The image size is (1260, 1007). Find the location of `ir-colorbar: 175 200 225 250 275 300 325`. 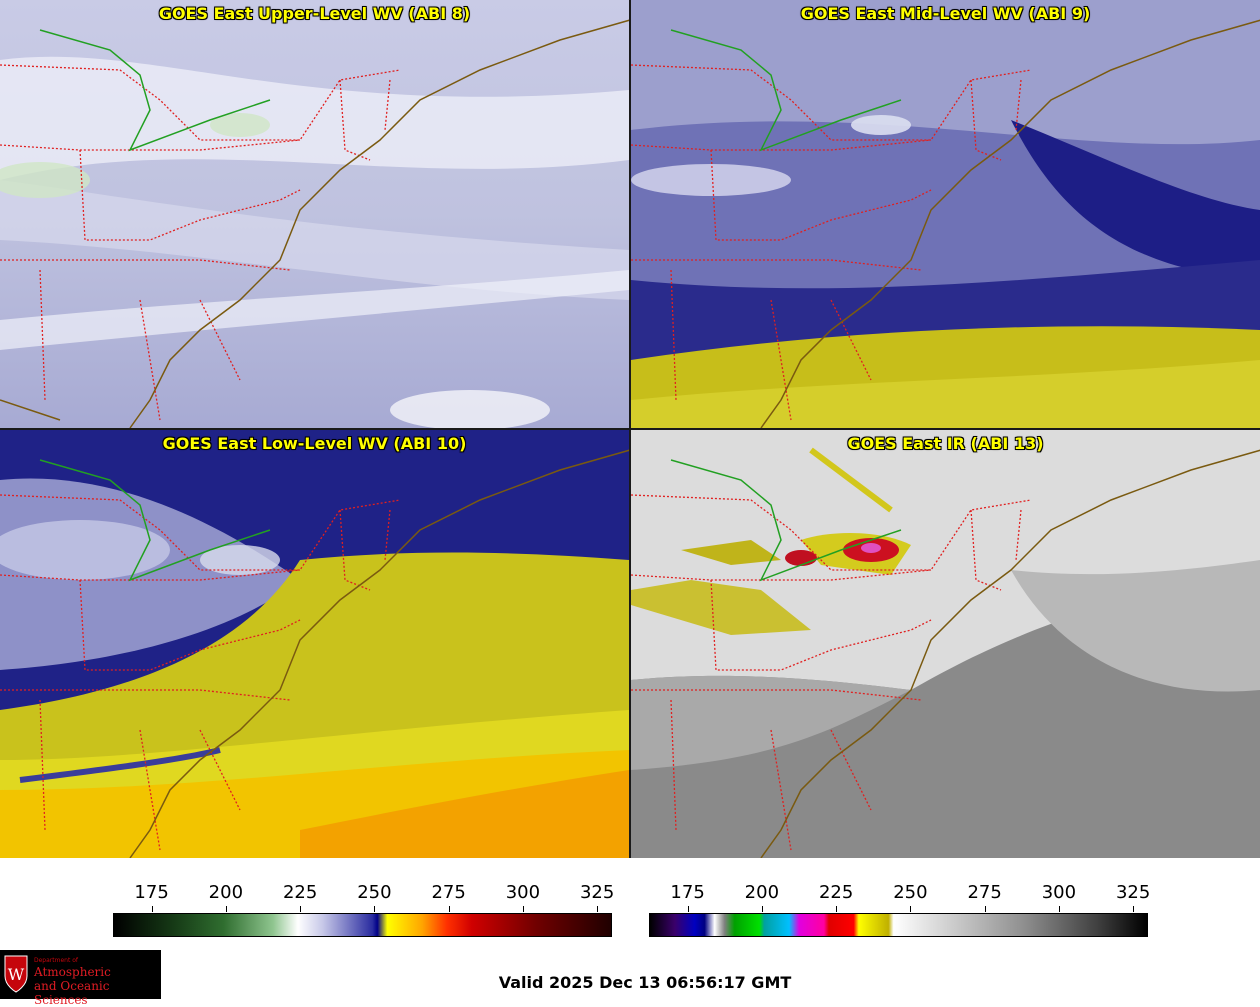

ir-colorbar: 175 200 225 250 275 300 325 is located at coordinates (945, 905).